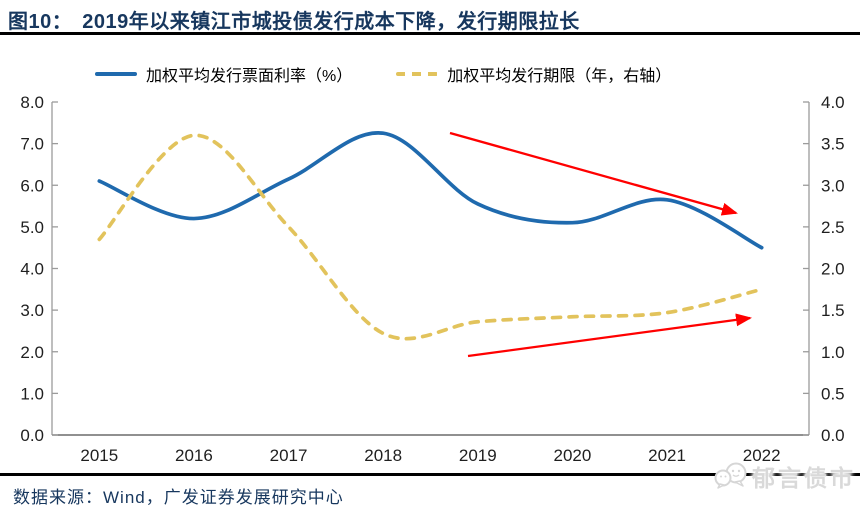 Image resolution: width=860 pixels, height=521 pixels. What do you see at coordinates (430, 474) in the screenshot?
I see `footer-separator-line` at bounding box center [430, 474].